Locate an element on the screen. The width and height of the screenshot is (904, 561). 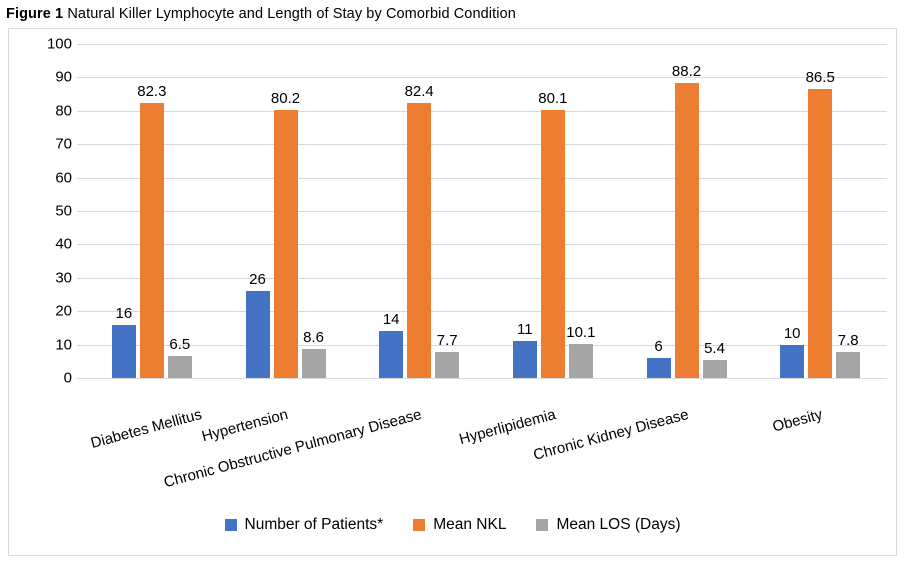
bar: 88.2 is located at coordinates (686, 220).